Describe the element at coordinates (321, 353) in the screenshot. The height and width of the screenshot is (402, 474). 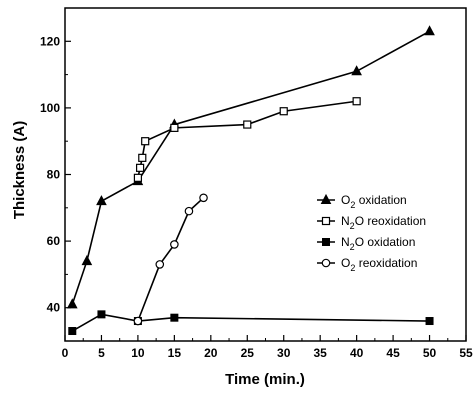
I see `x-tick-label: 35` at that location.